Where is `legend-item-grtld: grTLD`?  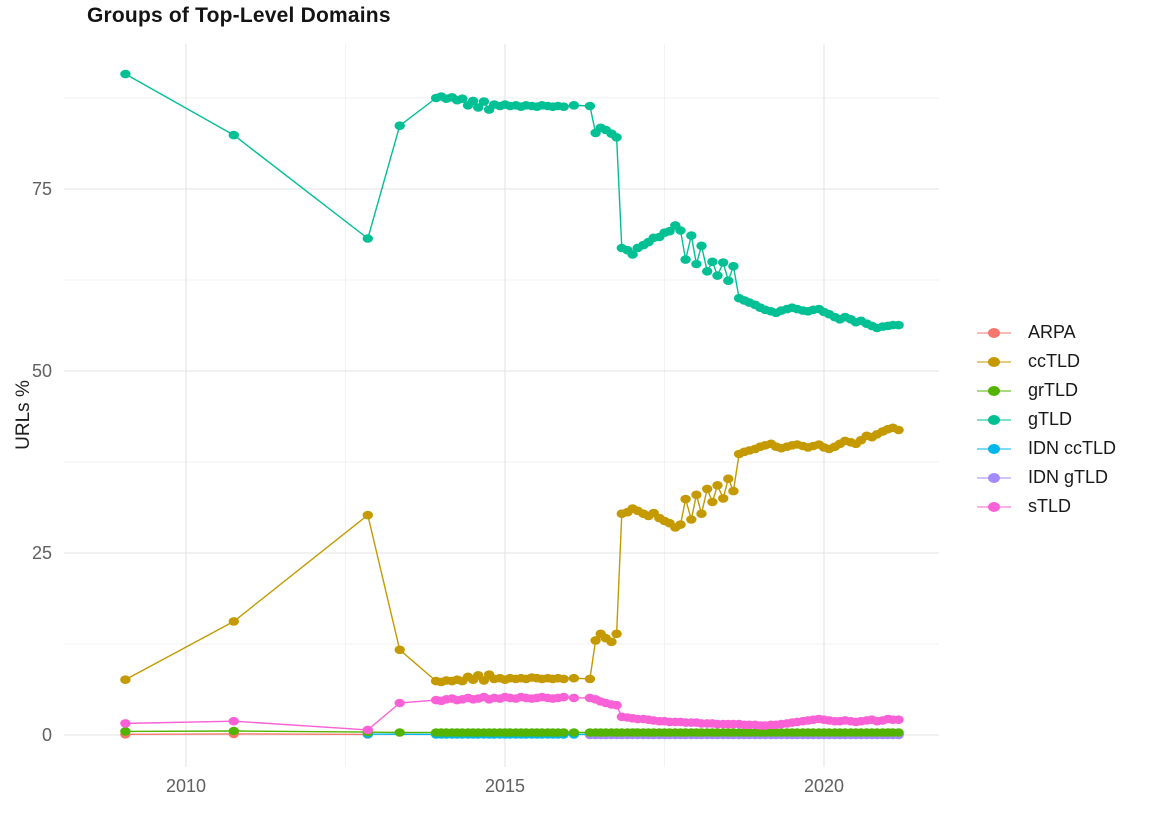 legend-item-grtld: grTLD is located at coordinates (1046, 390).